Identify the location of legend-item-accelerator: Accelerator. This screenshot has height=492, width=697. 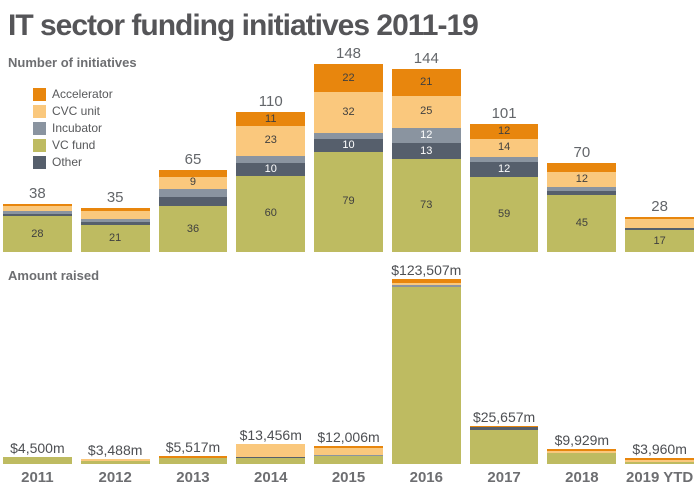
(73, 94).